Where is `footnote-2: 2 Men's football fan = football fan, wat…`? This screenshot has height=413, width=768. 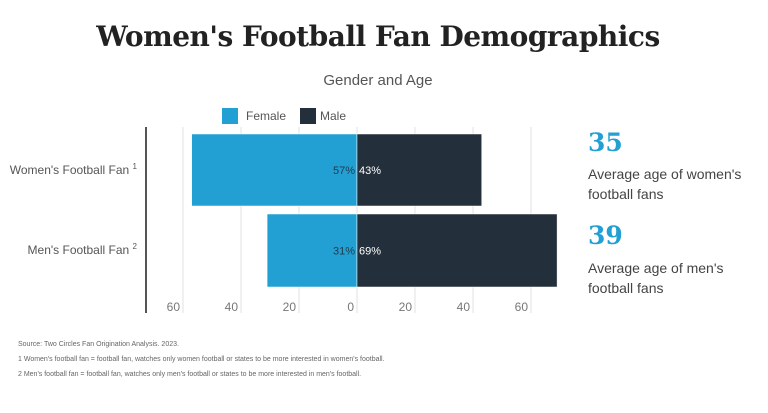 footnote-2: 2 Men's football fan = football fan, wat… is located at coordinates (190, 374).